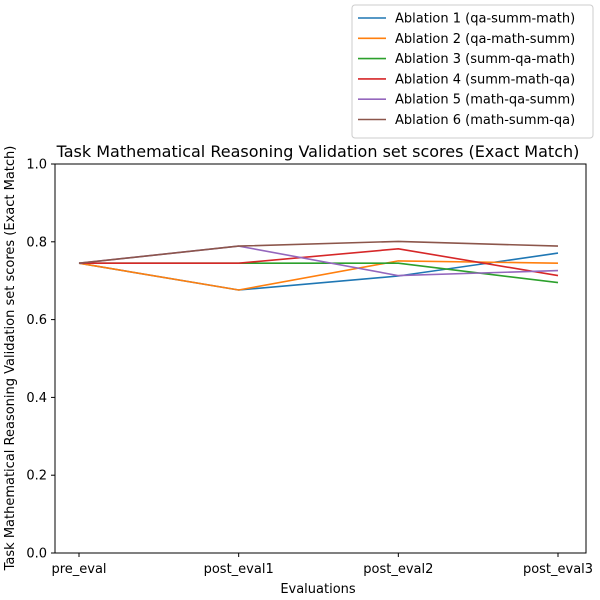  I want to click on y-tick-label: 0.8, so click(36, 242).